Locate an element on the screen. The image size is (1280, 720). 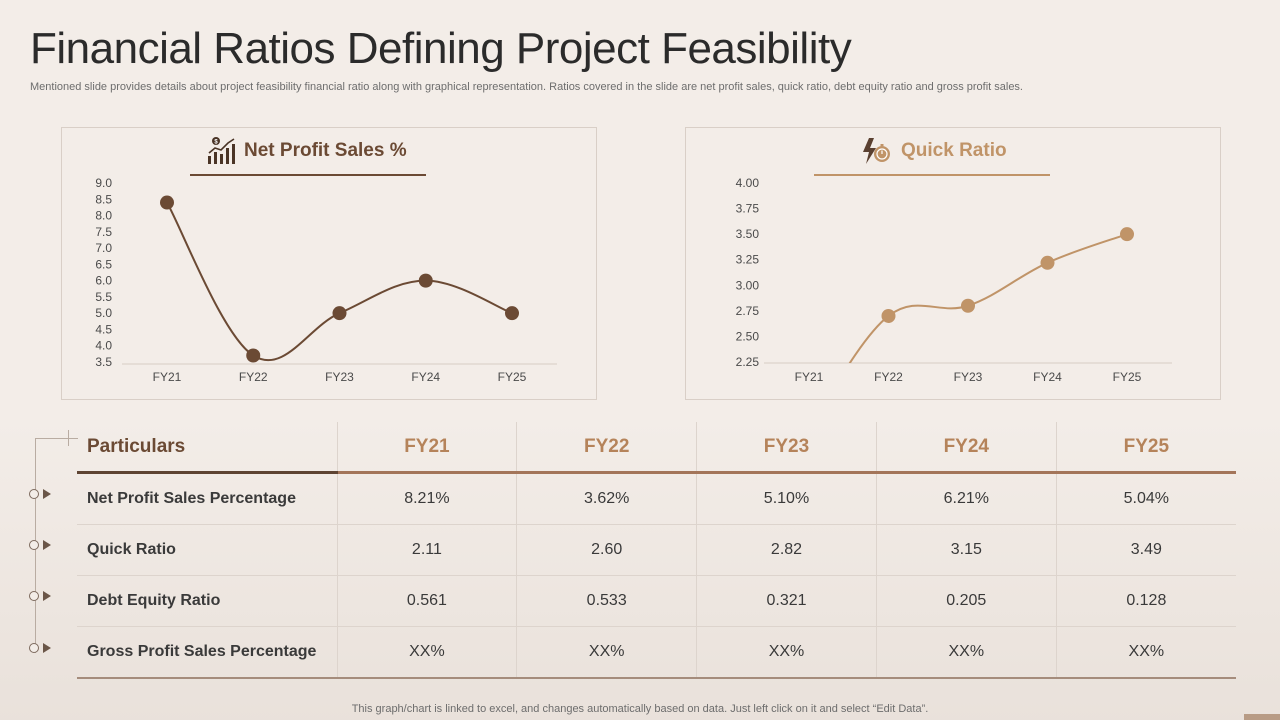
y-tick-label: 7.0 is located at coordinates (103, 248).